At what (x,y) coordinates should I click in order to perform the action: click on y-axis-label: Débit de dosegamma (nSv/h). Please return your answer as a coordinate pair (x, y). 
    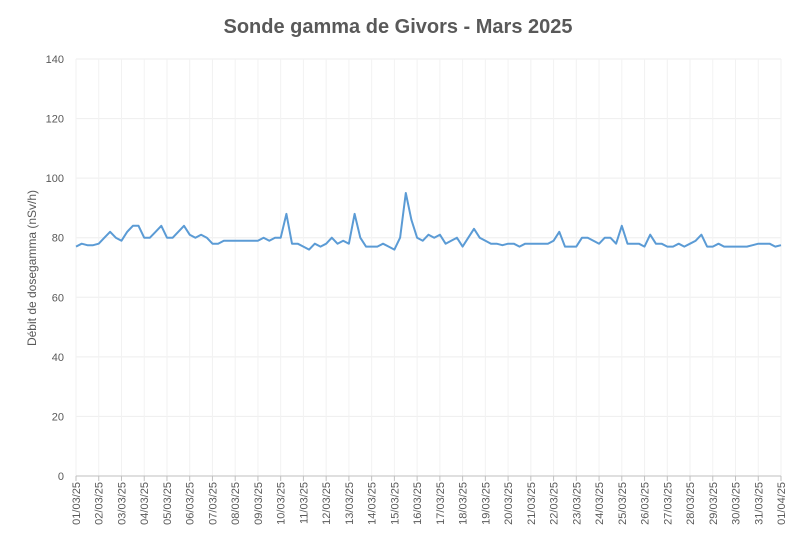
    Looking at the image, I should click on (32, 268).